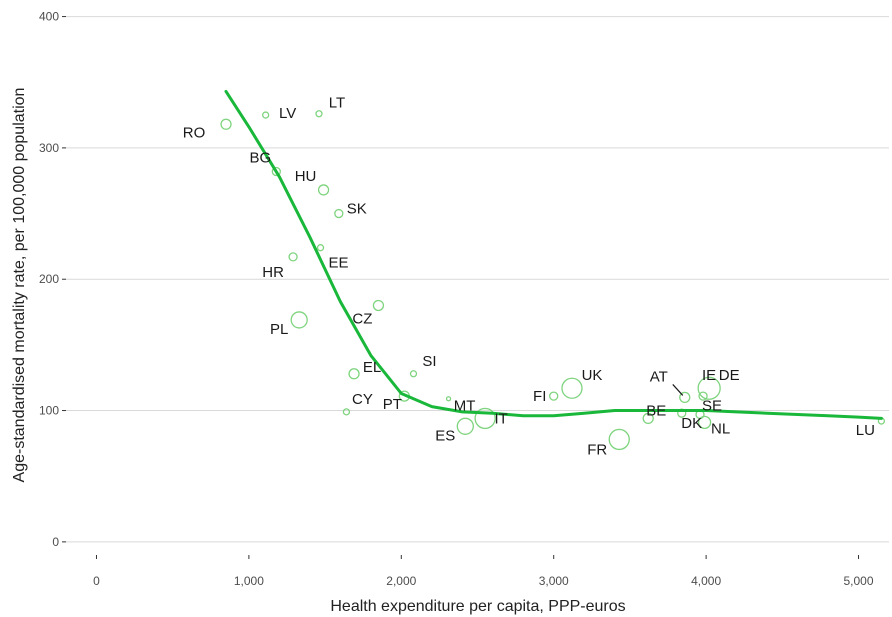 This screenshot has height=617, width=892. What do you see at coordinates (357, 209) in the screenshot?
I see `point-label: SK` at bounding box center [357, 209].